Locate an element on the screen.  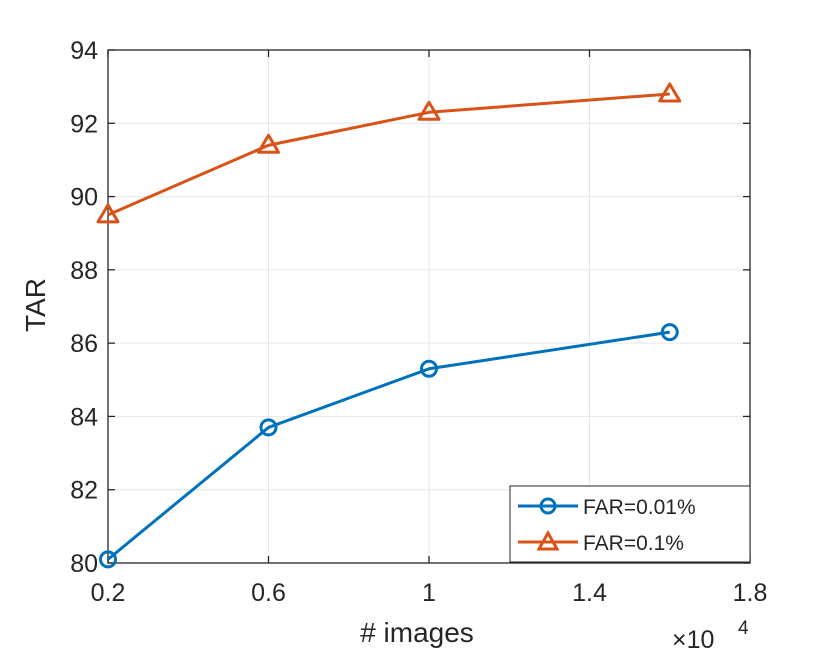
legend-marker-triangle is located at coordinates (548, 540).